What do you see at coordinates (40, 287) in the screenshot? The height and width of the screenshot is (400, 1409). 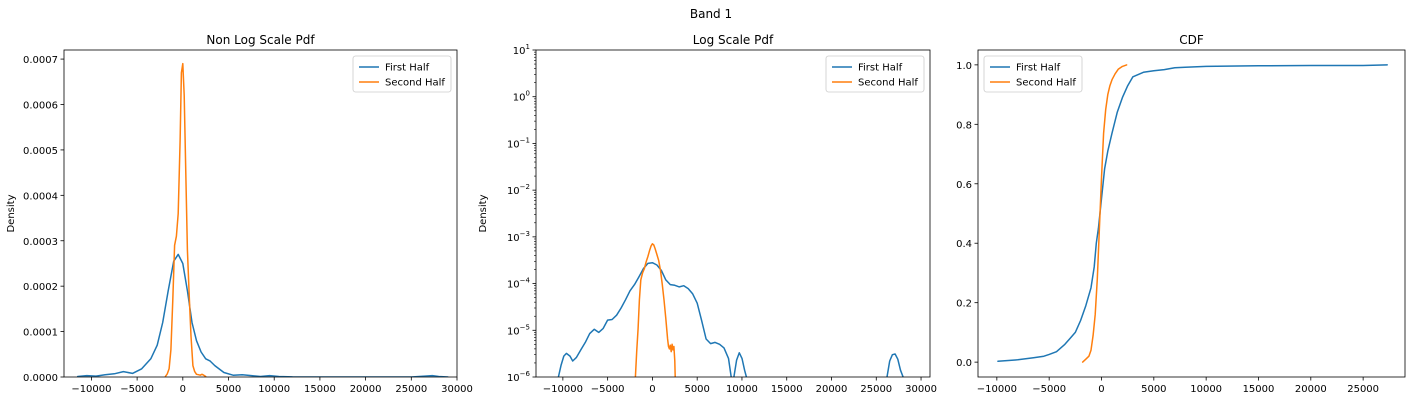 I see `non-log-pdf-ytick-label: 0.0002` at bounding box center [40, 287].